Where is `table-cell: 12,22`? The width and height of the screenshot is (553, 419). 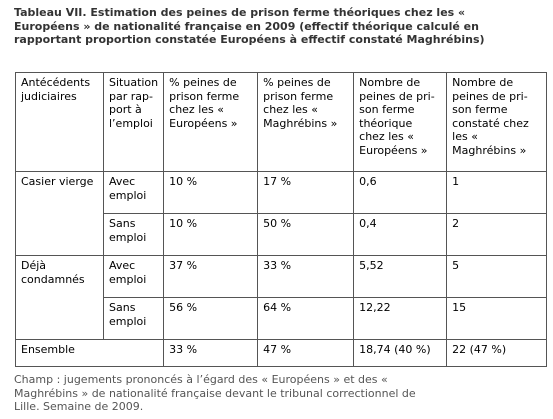
table-cell: 12,22 is located at coordinates (400, 318).